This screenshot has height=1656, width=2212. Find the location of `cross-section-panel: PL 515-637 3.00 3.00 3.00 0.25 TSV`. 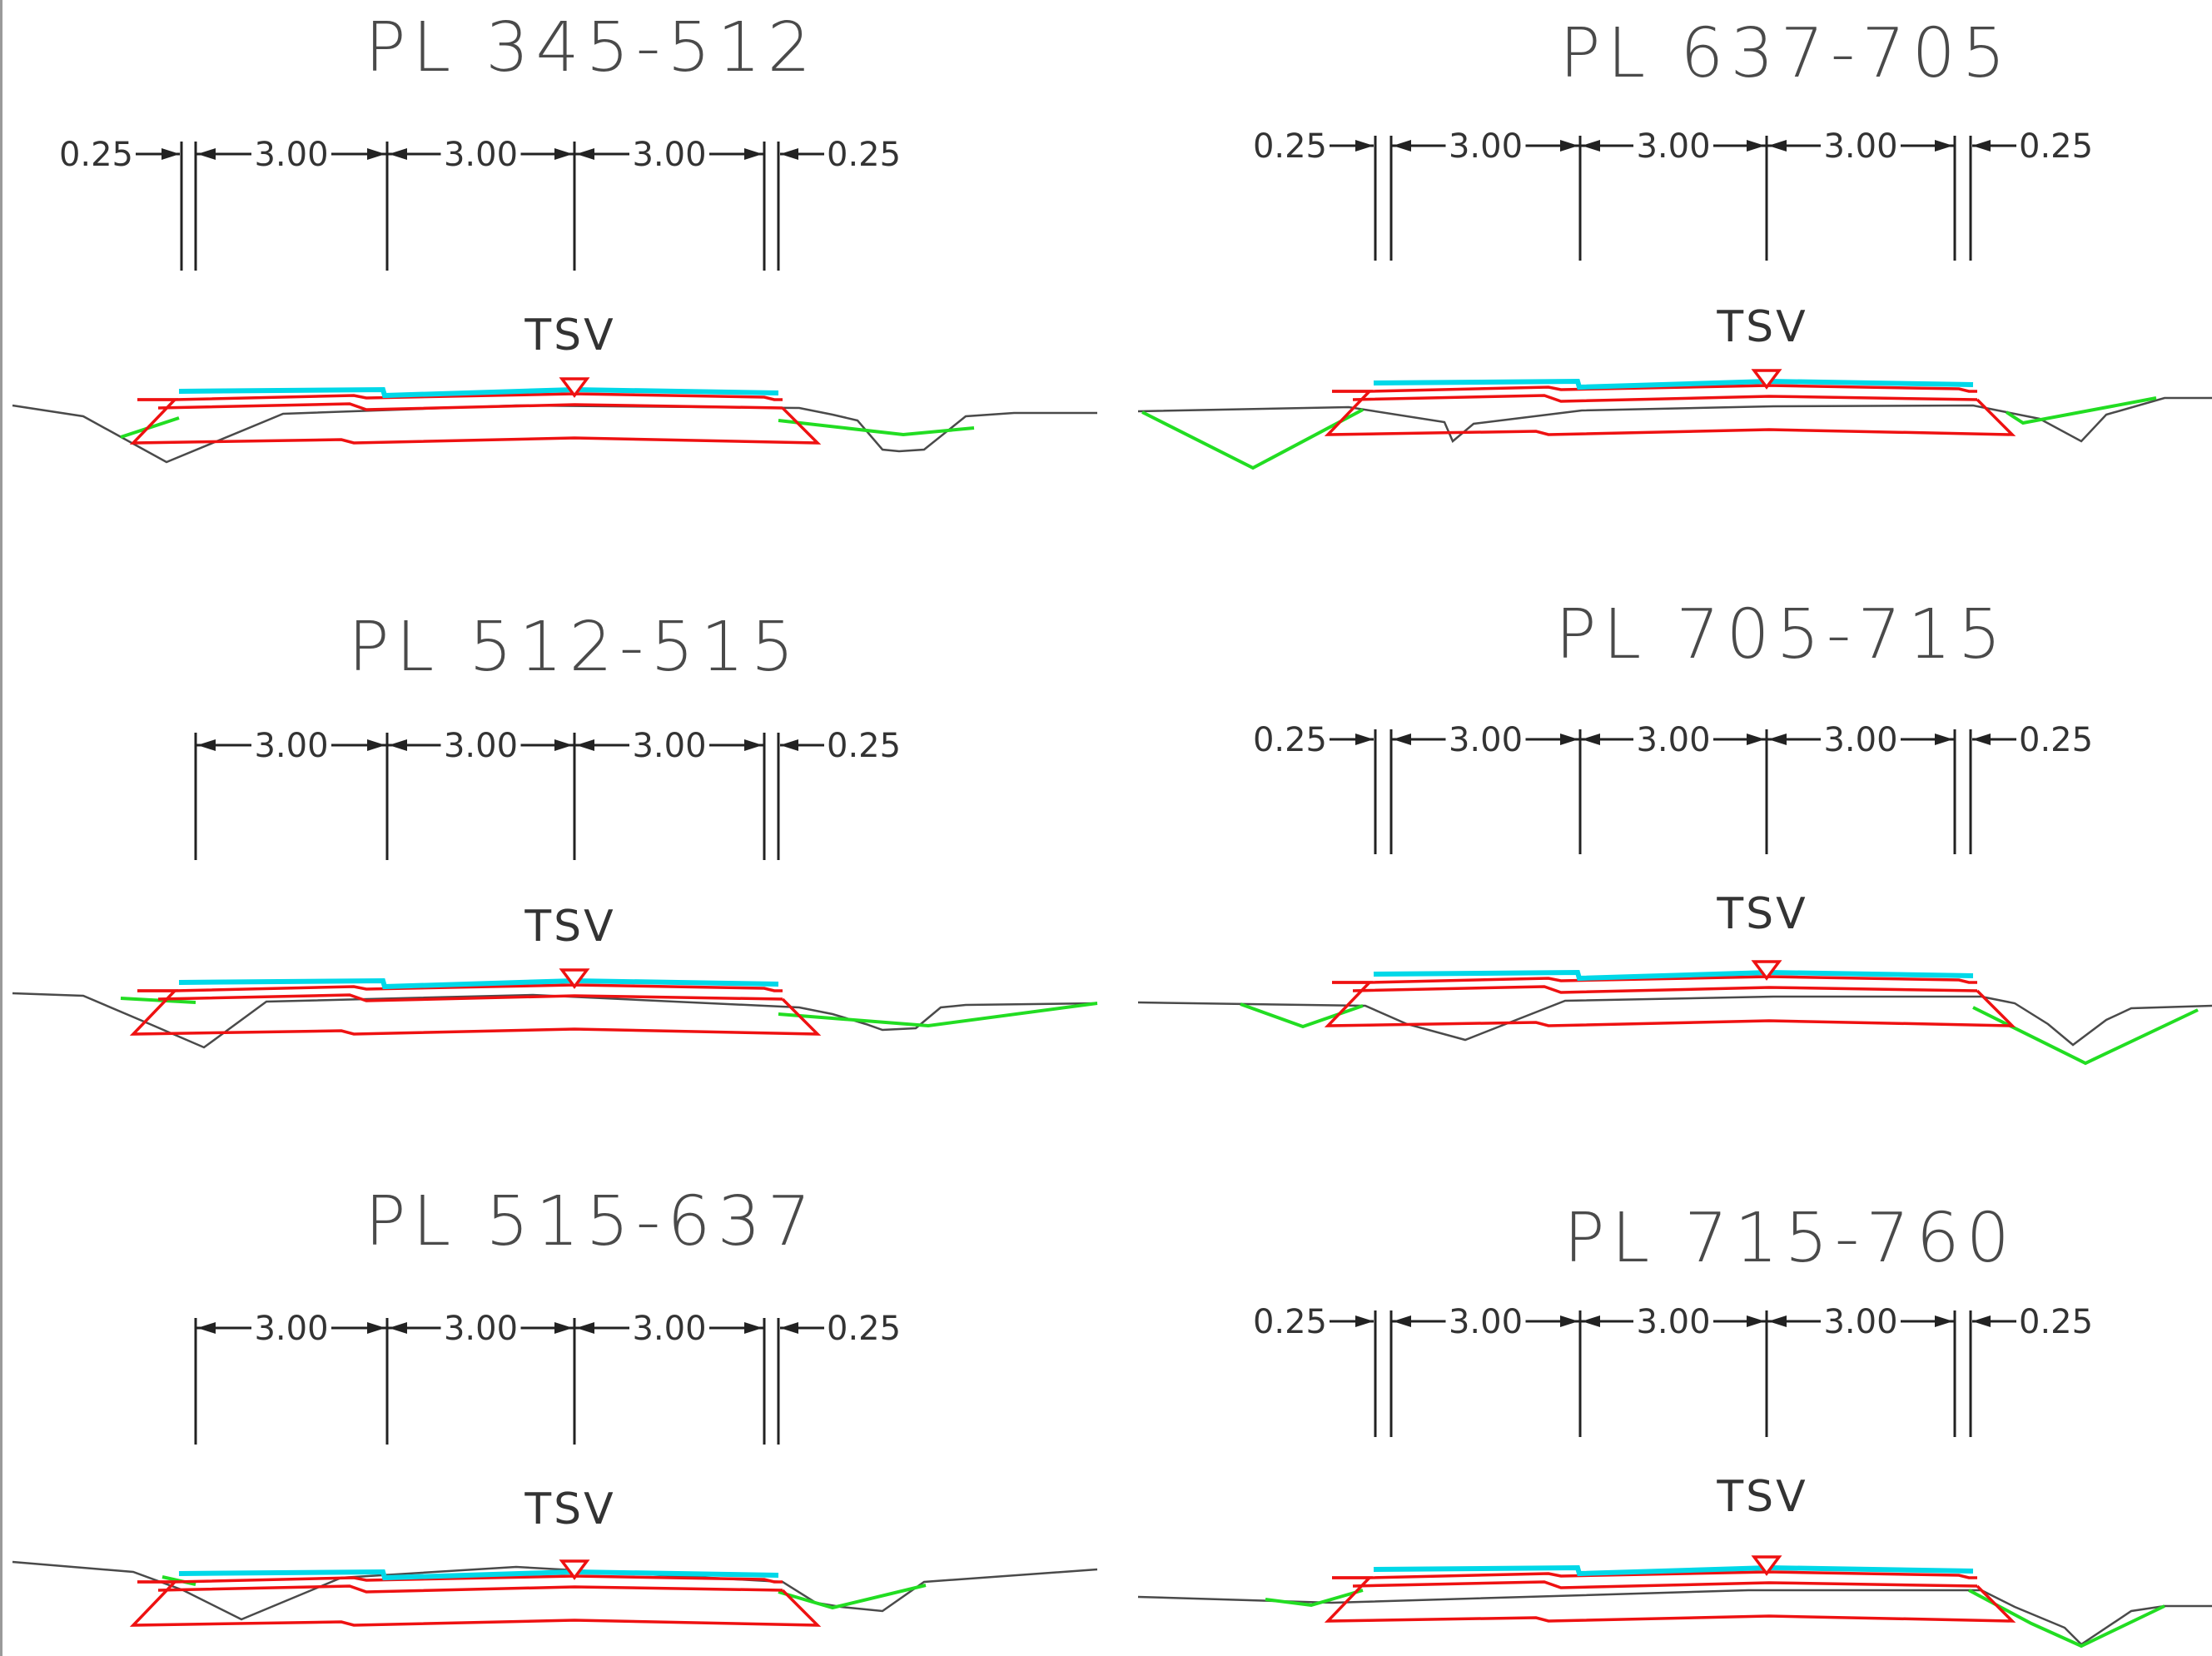

cross-section-panel: PL 515-637 3.00 3.00 3.00 0.25 TSV is located at coordinates (555, 1404).